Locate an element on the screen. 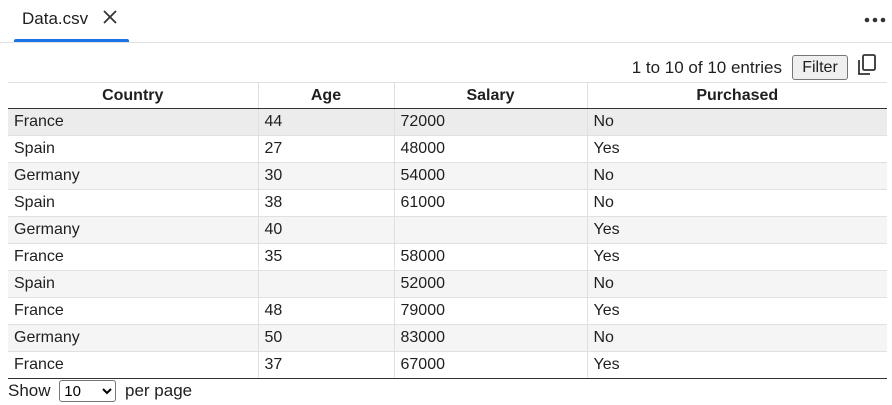 This screenshot has width=892, height=405. show-label: Show is located at coordinates (29, 390).